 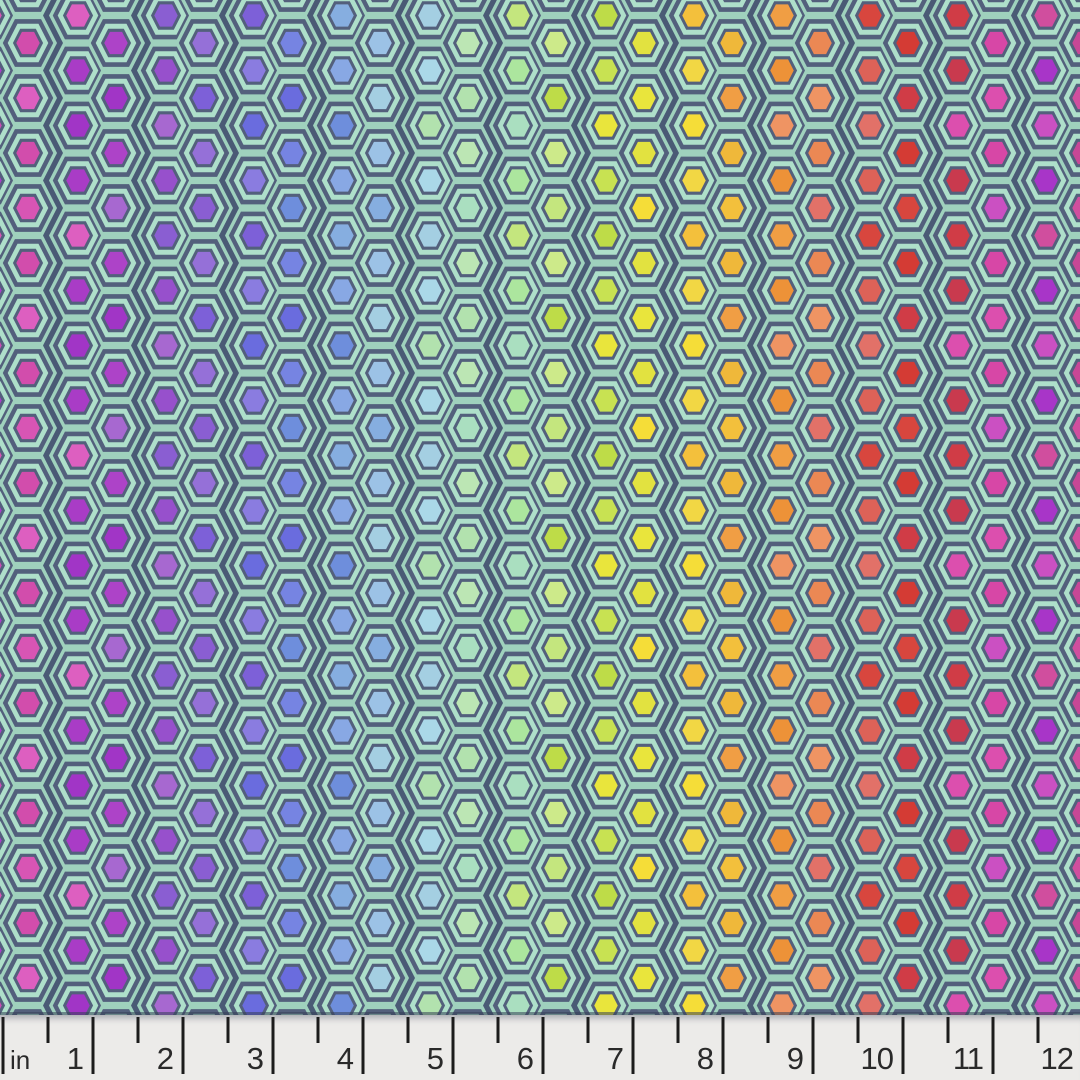 What do you see at coordinates (1057, 1058) in the screenshot?
I see `ruler-number-12: 12` at bounding box center [1057, 1058].